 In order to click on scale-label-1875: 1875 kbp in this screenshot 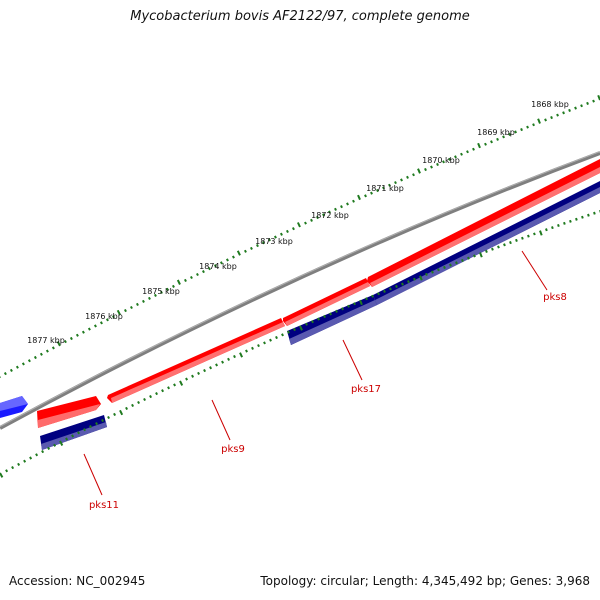, I will do `click(161, 291)`.